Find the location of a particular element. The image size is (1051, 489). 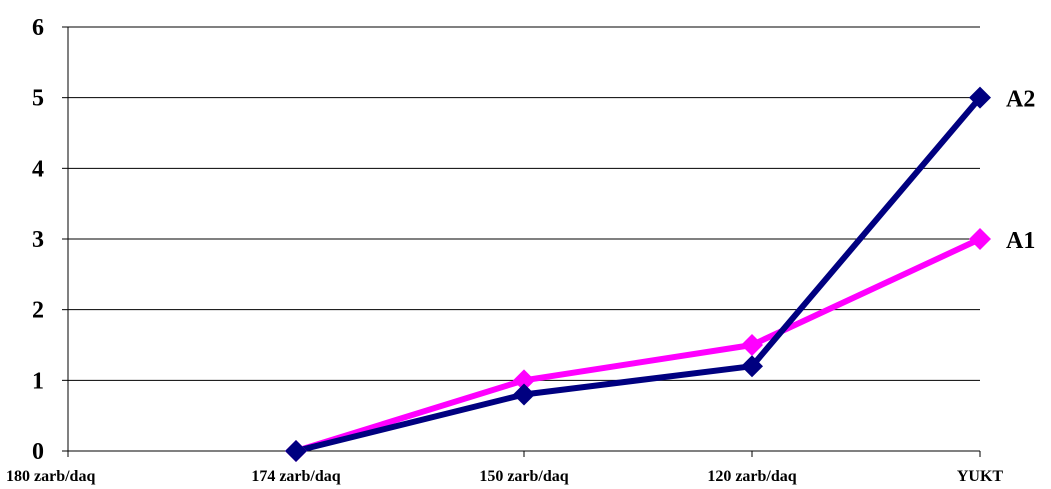

x-tick-label-180-zarb-daq: 180 zarb/daq is located at coordinates (50, 476).